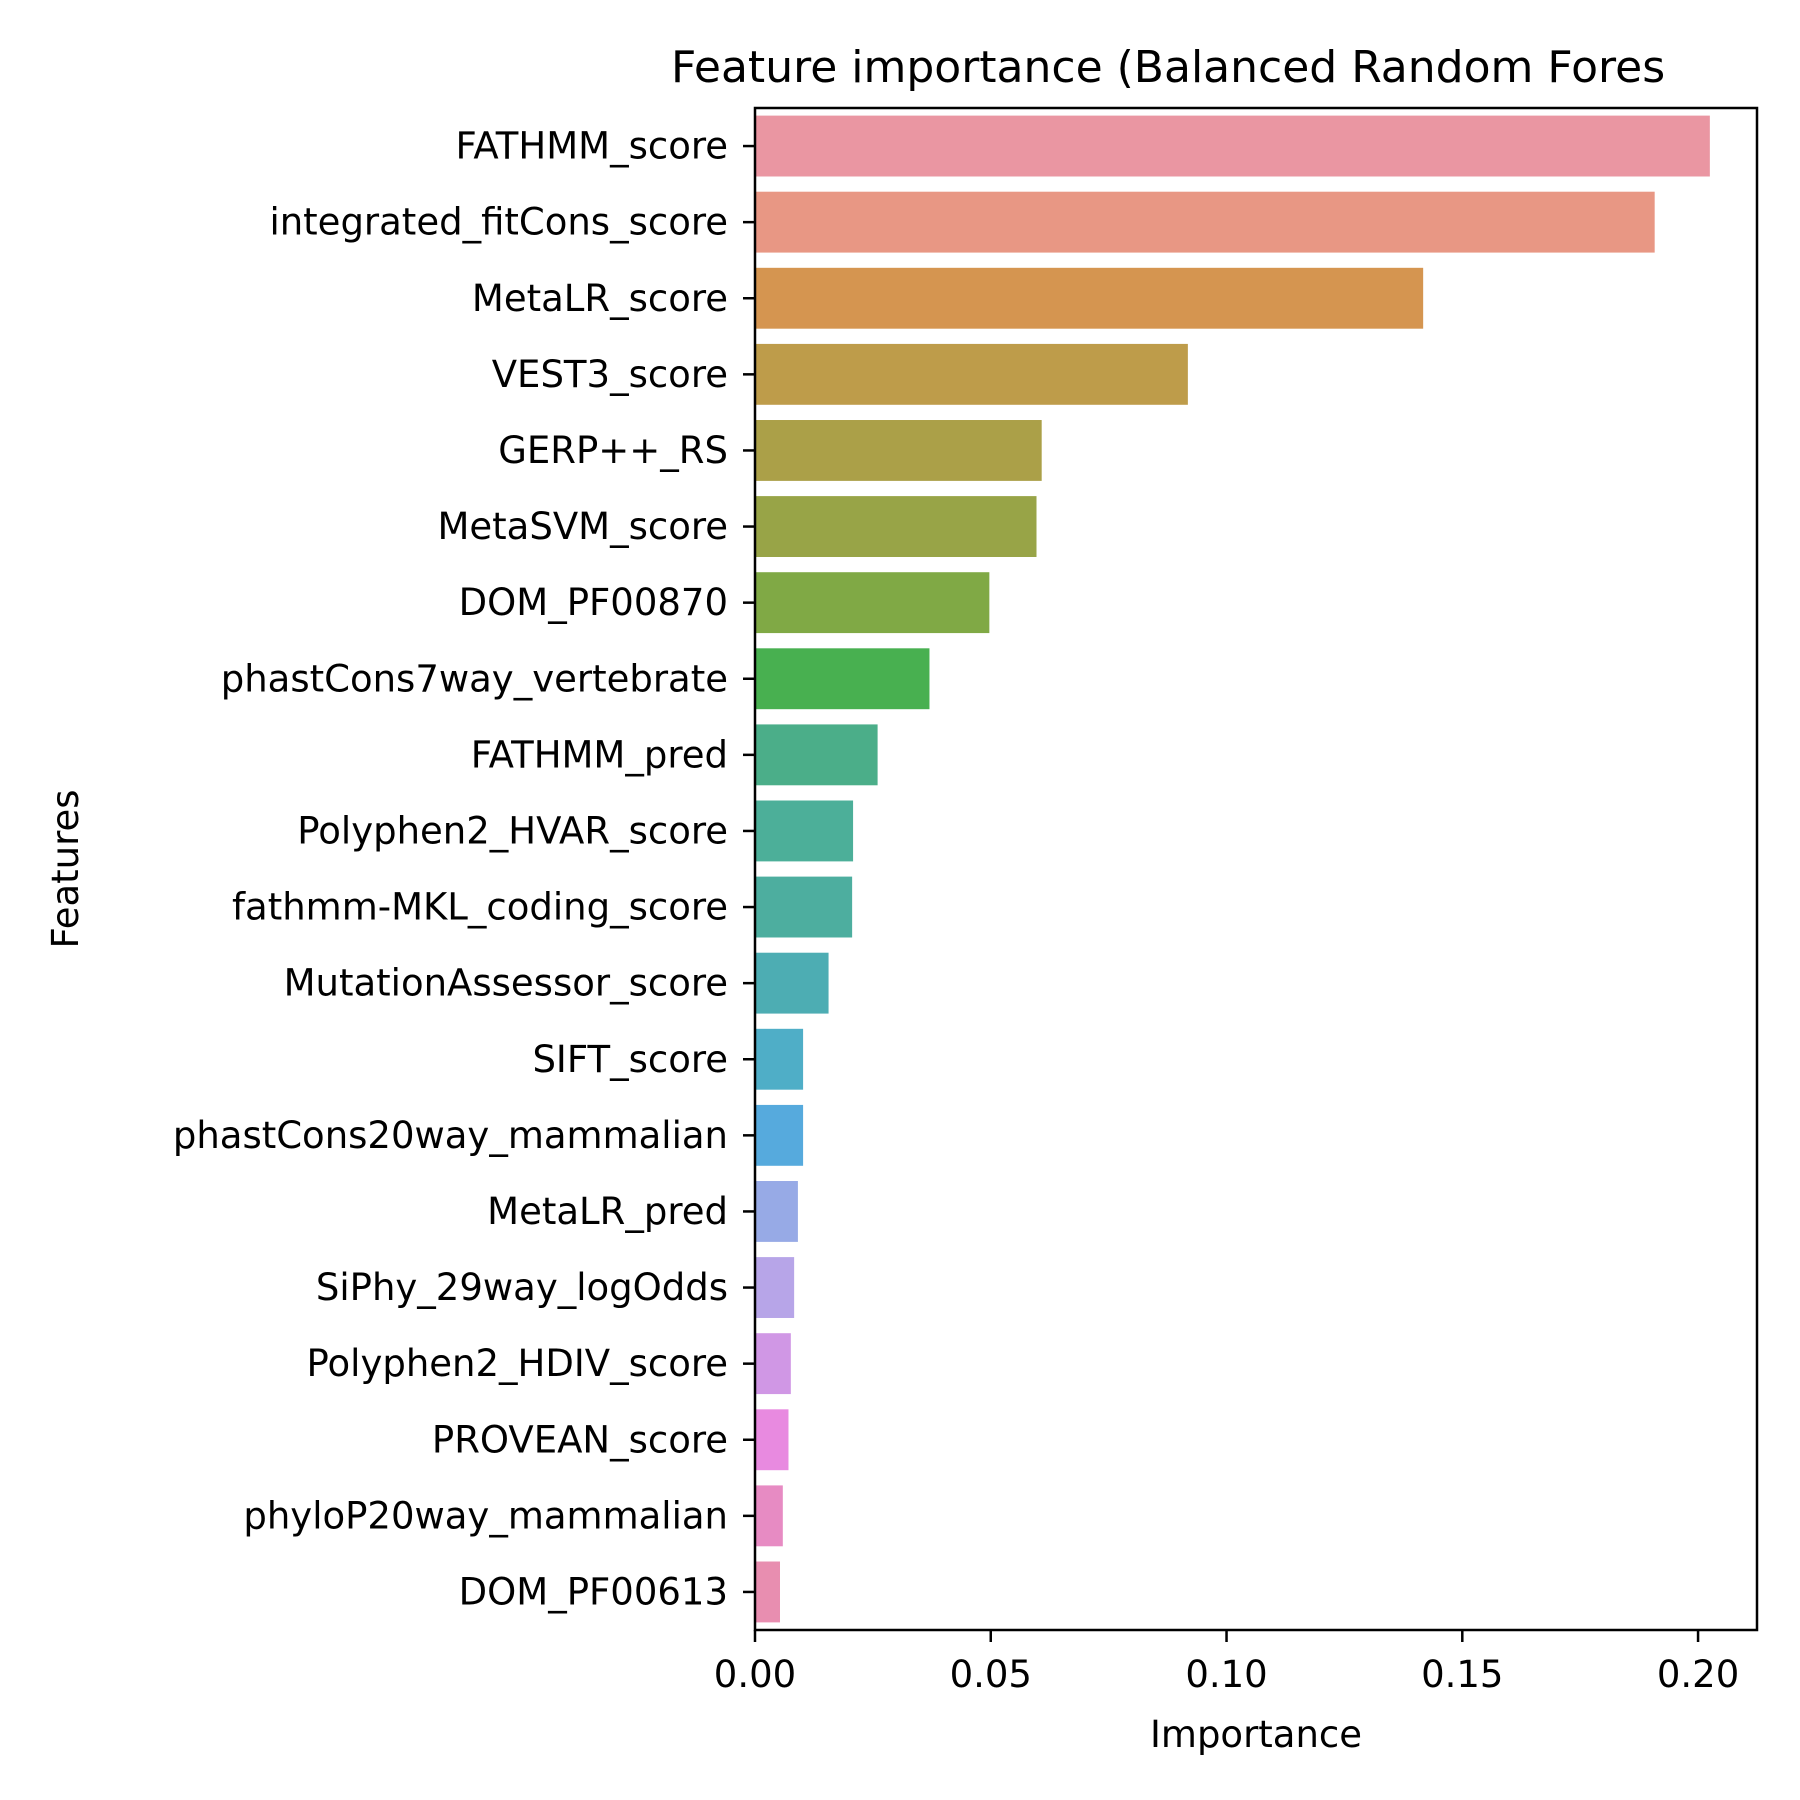 This screenshot has width=1800, height=1800. Describe the element at coordinates (1462, 1674) in the screenshot. I see `x-tick-label: 0.15` at that location.